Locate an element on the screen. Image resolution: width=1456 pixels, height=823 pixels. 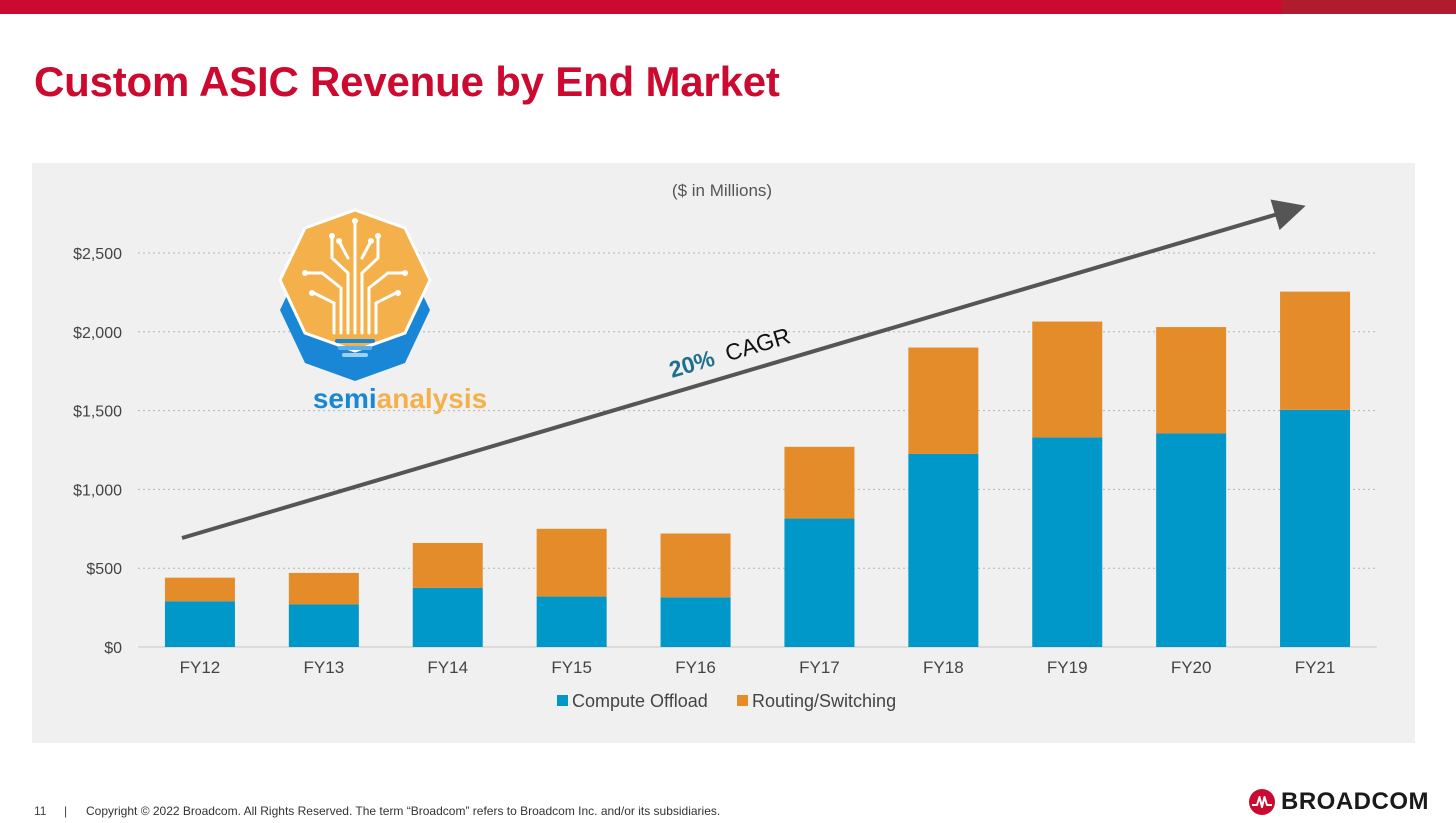
bar-routing-switching-fy12 is located at coordinates (199, 589).